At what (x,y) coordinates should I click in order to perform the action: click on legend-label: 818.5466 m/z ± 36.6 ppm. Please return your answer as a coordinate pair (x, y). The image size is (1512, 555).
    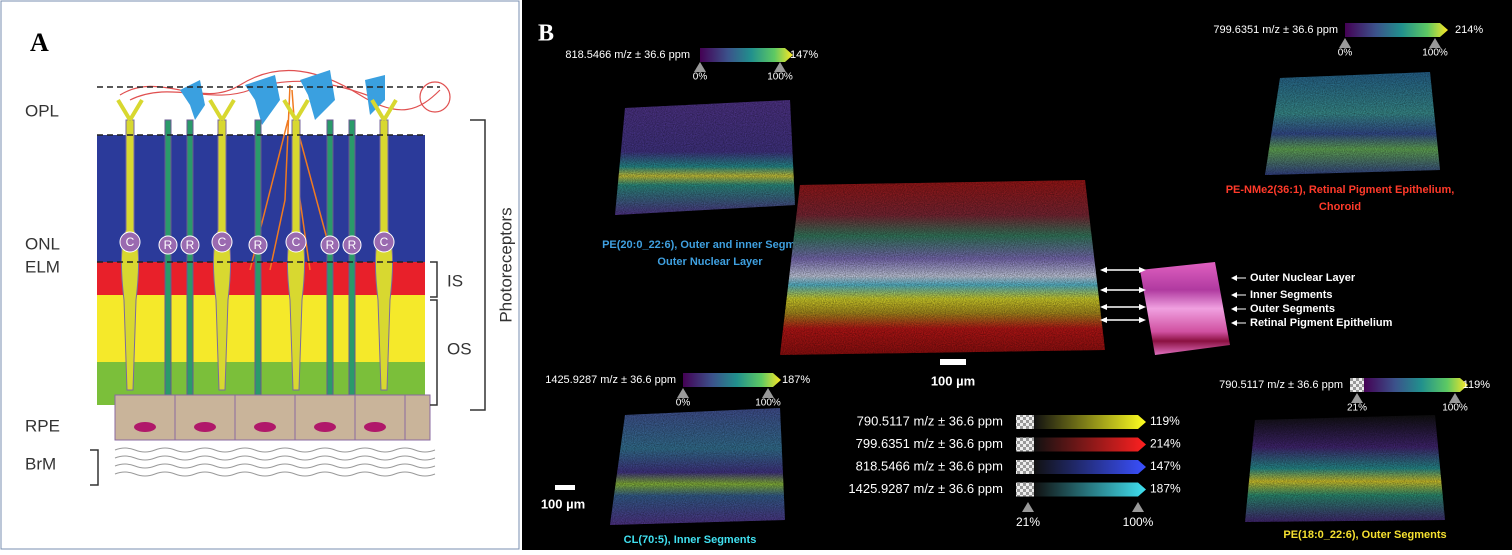
    Looking at the image, I should click on (929, 465).